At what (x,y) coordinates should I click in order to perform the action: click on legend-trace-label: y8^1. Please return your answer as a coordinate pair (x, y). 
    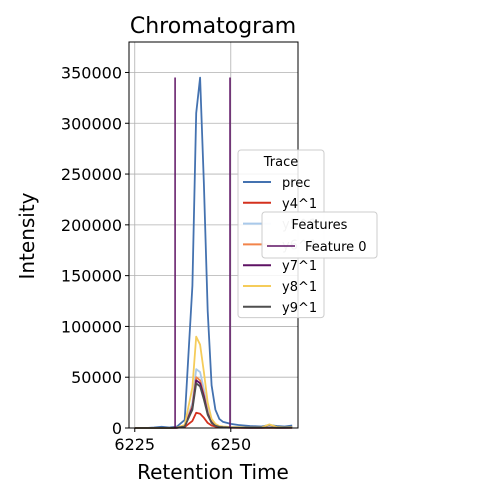
    Looking at the image, I should click on (299, 287).